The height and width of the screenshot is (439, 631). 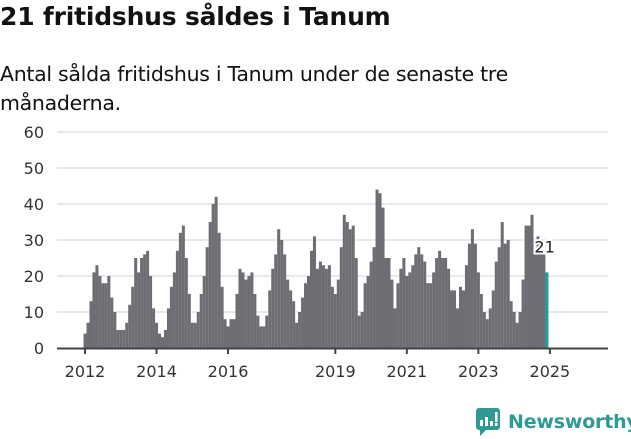 What do you see at coordinates (34, 168) in the screenshot?
I see `y-tick-label: 50` at bounding box center [34, 168].